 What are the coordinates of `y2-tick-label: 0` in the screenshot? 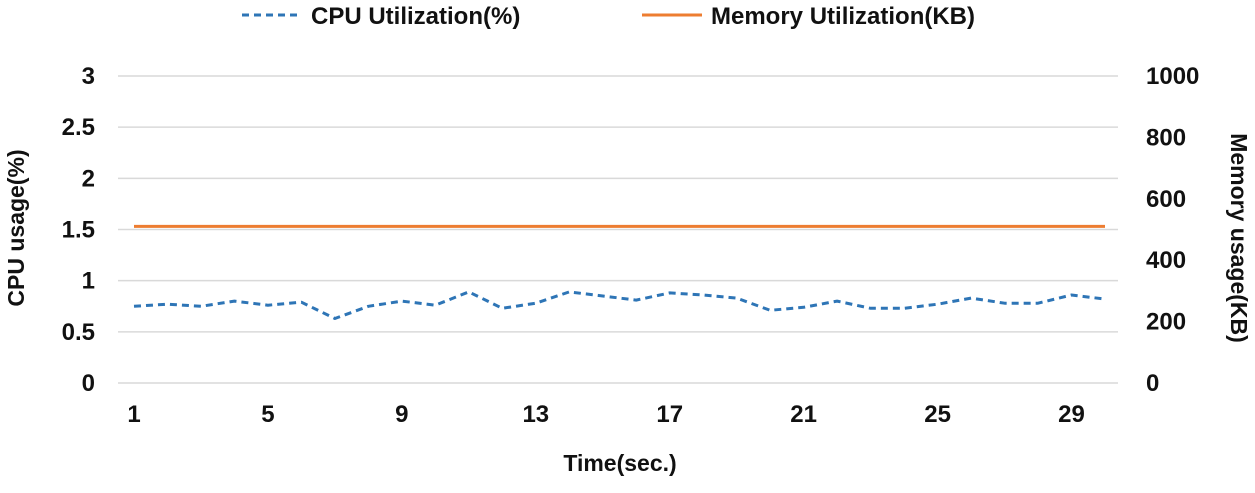 It's located at (1152, 383).